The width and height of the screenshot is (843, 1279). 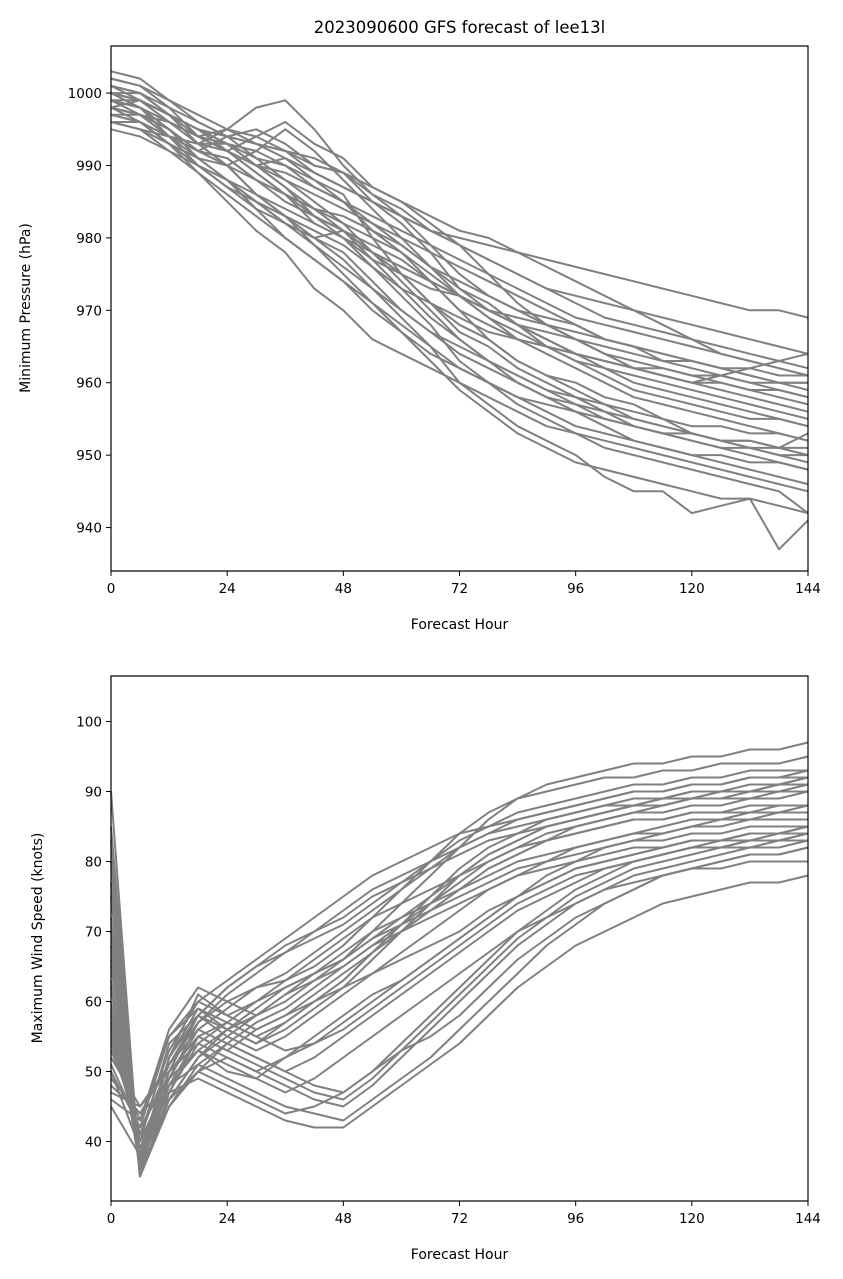 What do you see at coordinates (808, 1219) in the screenshot?
I see `wind-x-tick-label: 144` at bounding box center [808, 1219].